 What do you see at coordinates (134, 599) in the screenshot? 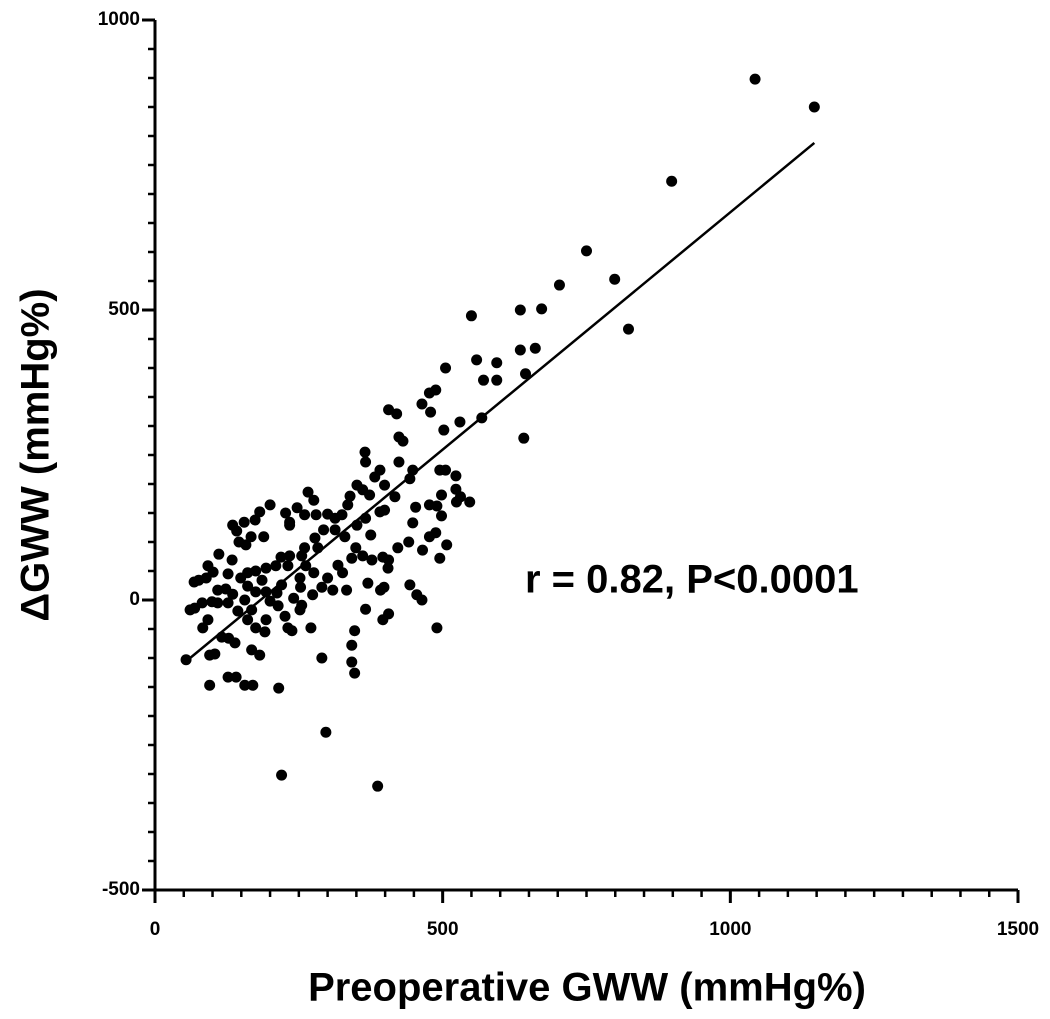
I see `y-tick-label: 0` at bounding box center [134, 599].